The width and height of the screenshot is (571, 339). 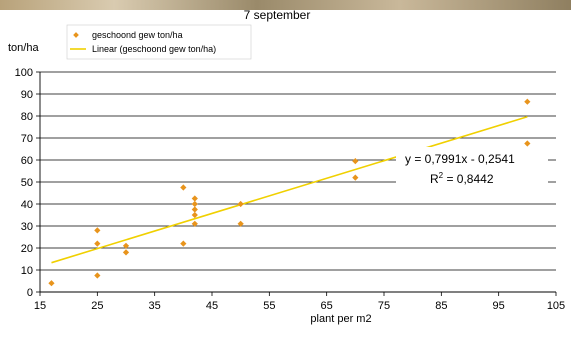 I want to click on r-squared-value: = 0,8442, so click(x=468, y=179).